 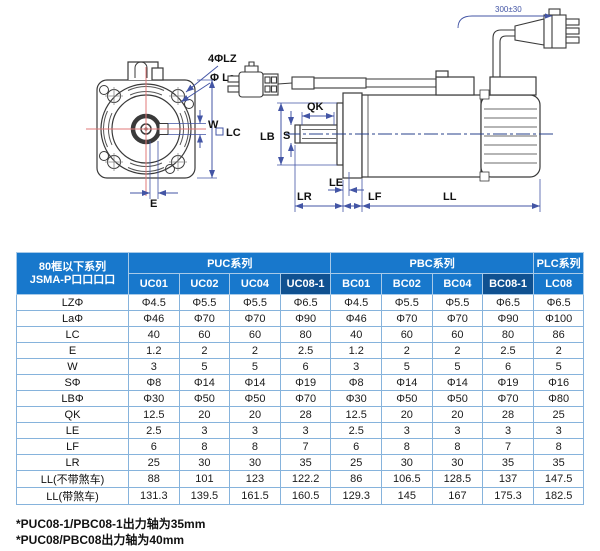 What do you see at coordinates (508, 496) in the screenshot?
I see `spec-cell: 175.3` at bounding box center [508, 496].